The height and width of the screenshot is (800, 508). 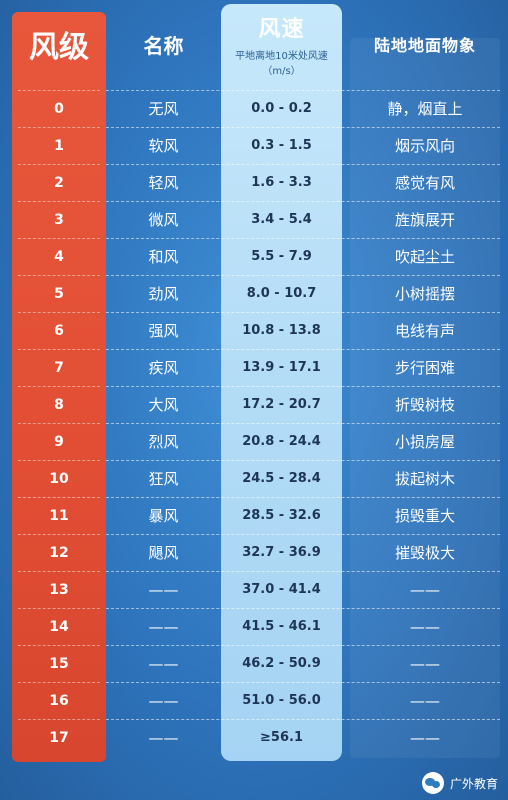 I want to click on table-row: 17 —— ≥56.1 ——, so click(x=254, y=737).